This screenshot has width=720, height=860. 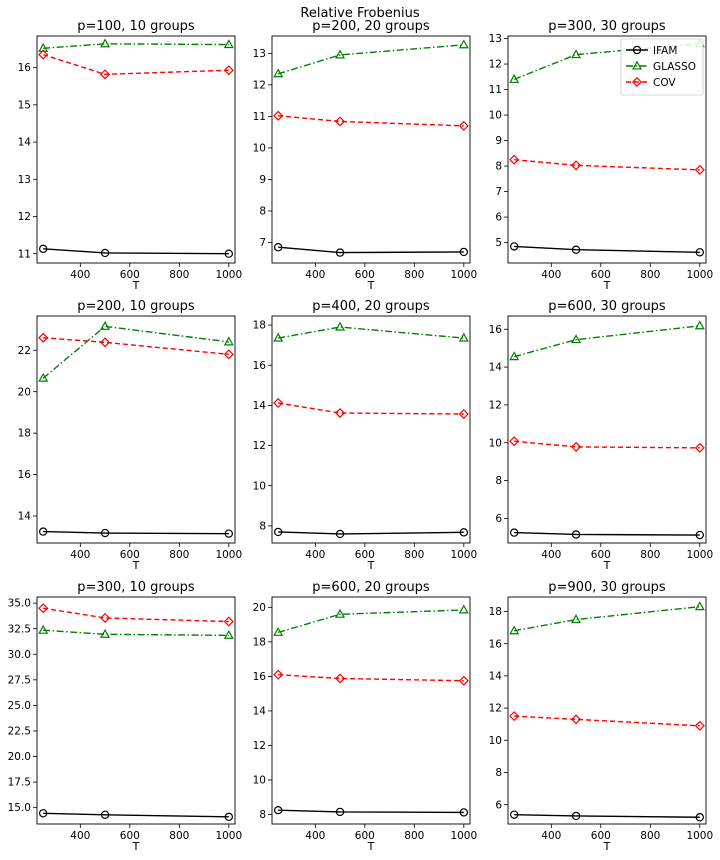 I want to click on y-tick-label: 22, so click(x=24, y=351).